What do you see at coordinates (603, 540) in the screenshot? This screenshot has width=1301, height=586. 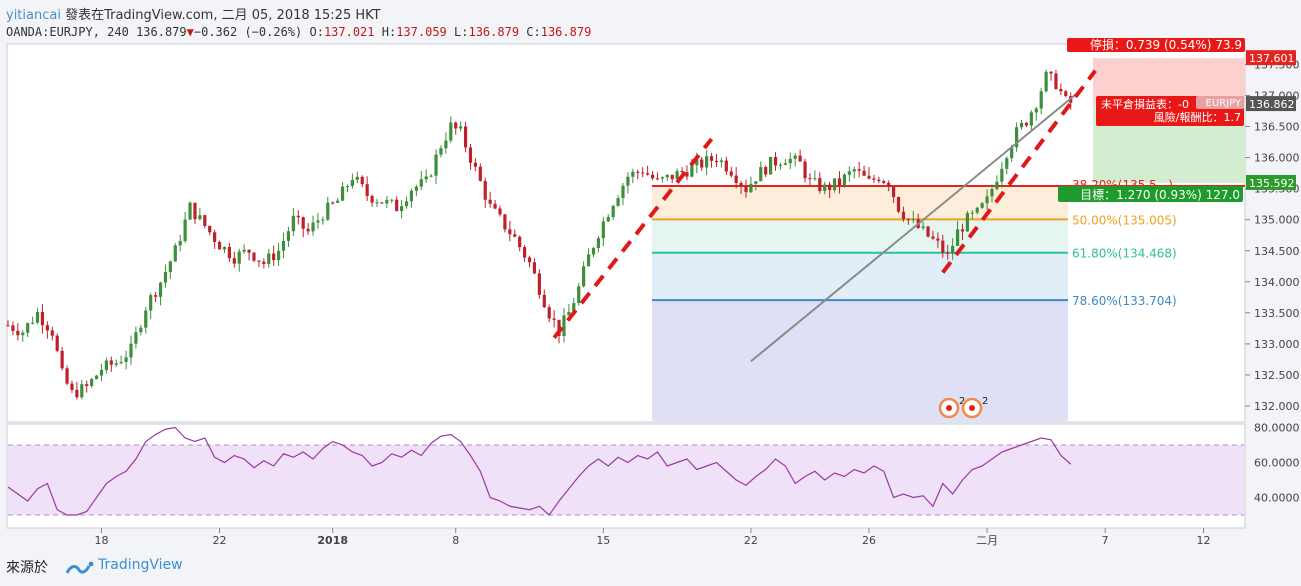 I see `time-tick-label: 15` at bounding box center [603, 540].